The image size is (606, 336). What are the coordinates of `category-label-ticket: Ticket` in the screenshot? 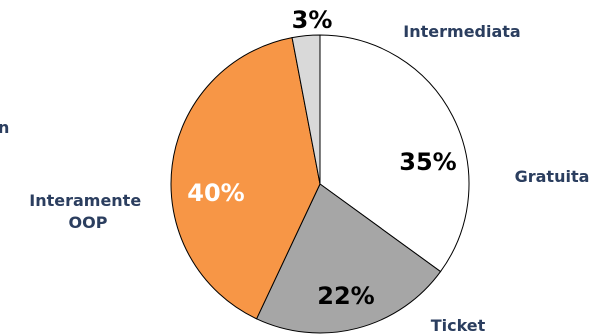 It's located at (458, 325).